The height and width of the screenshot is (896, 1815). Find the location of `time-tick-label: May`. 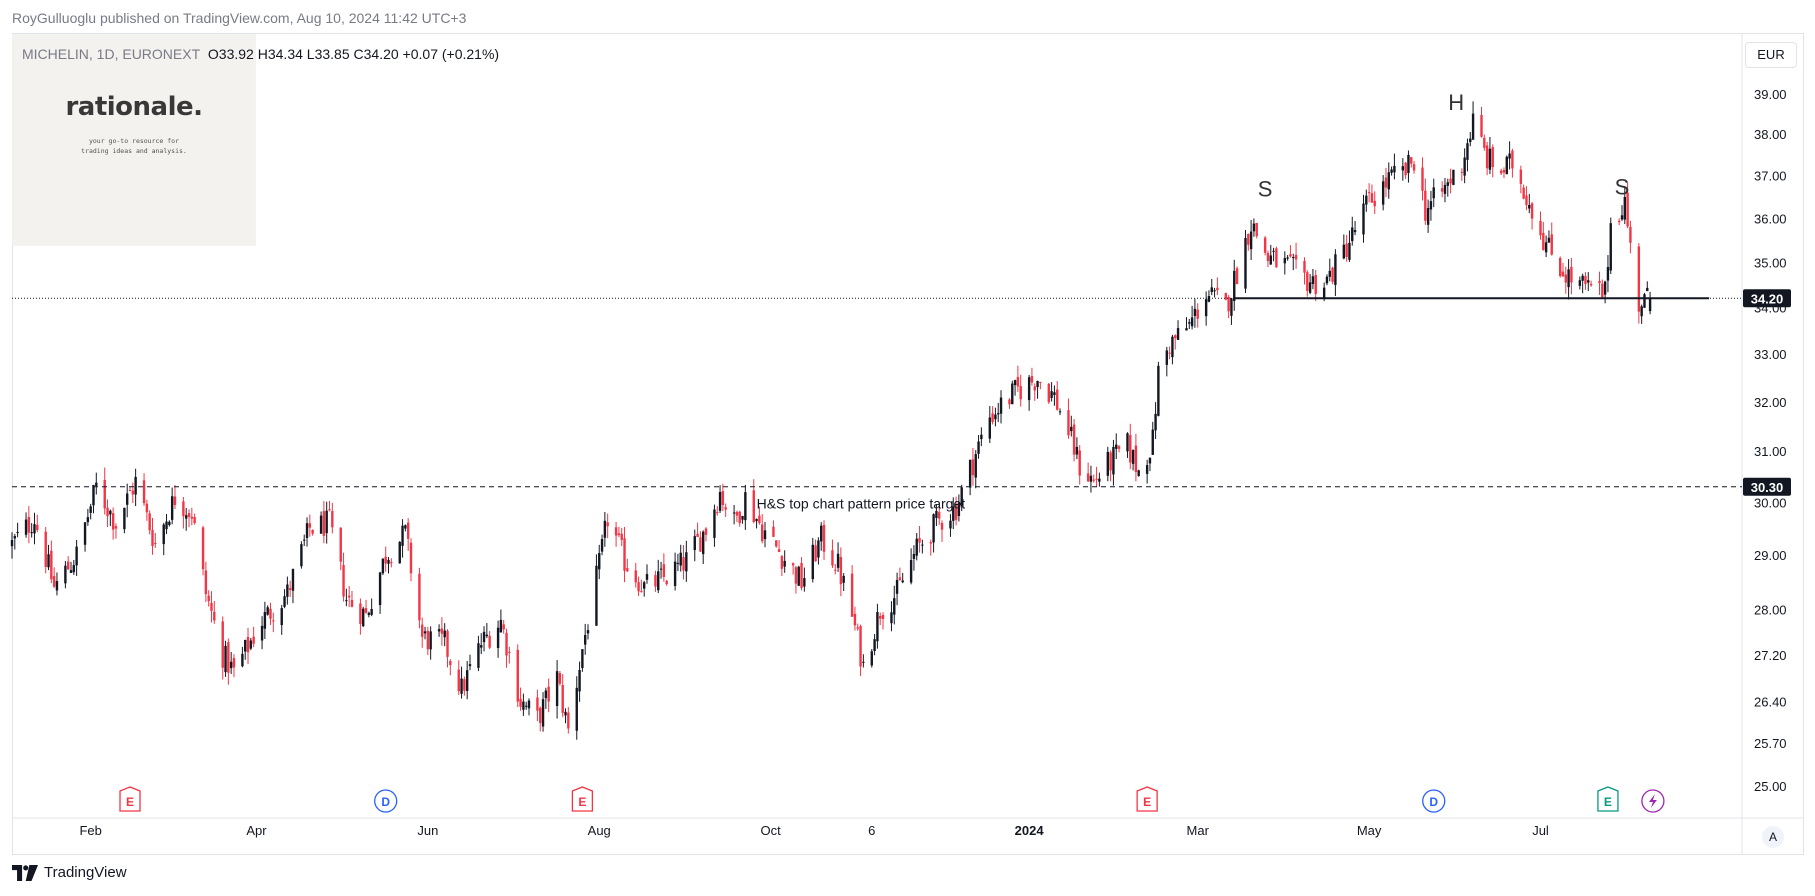

time-tick-label: May is located at coordinates (1369, 830).